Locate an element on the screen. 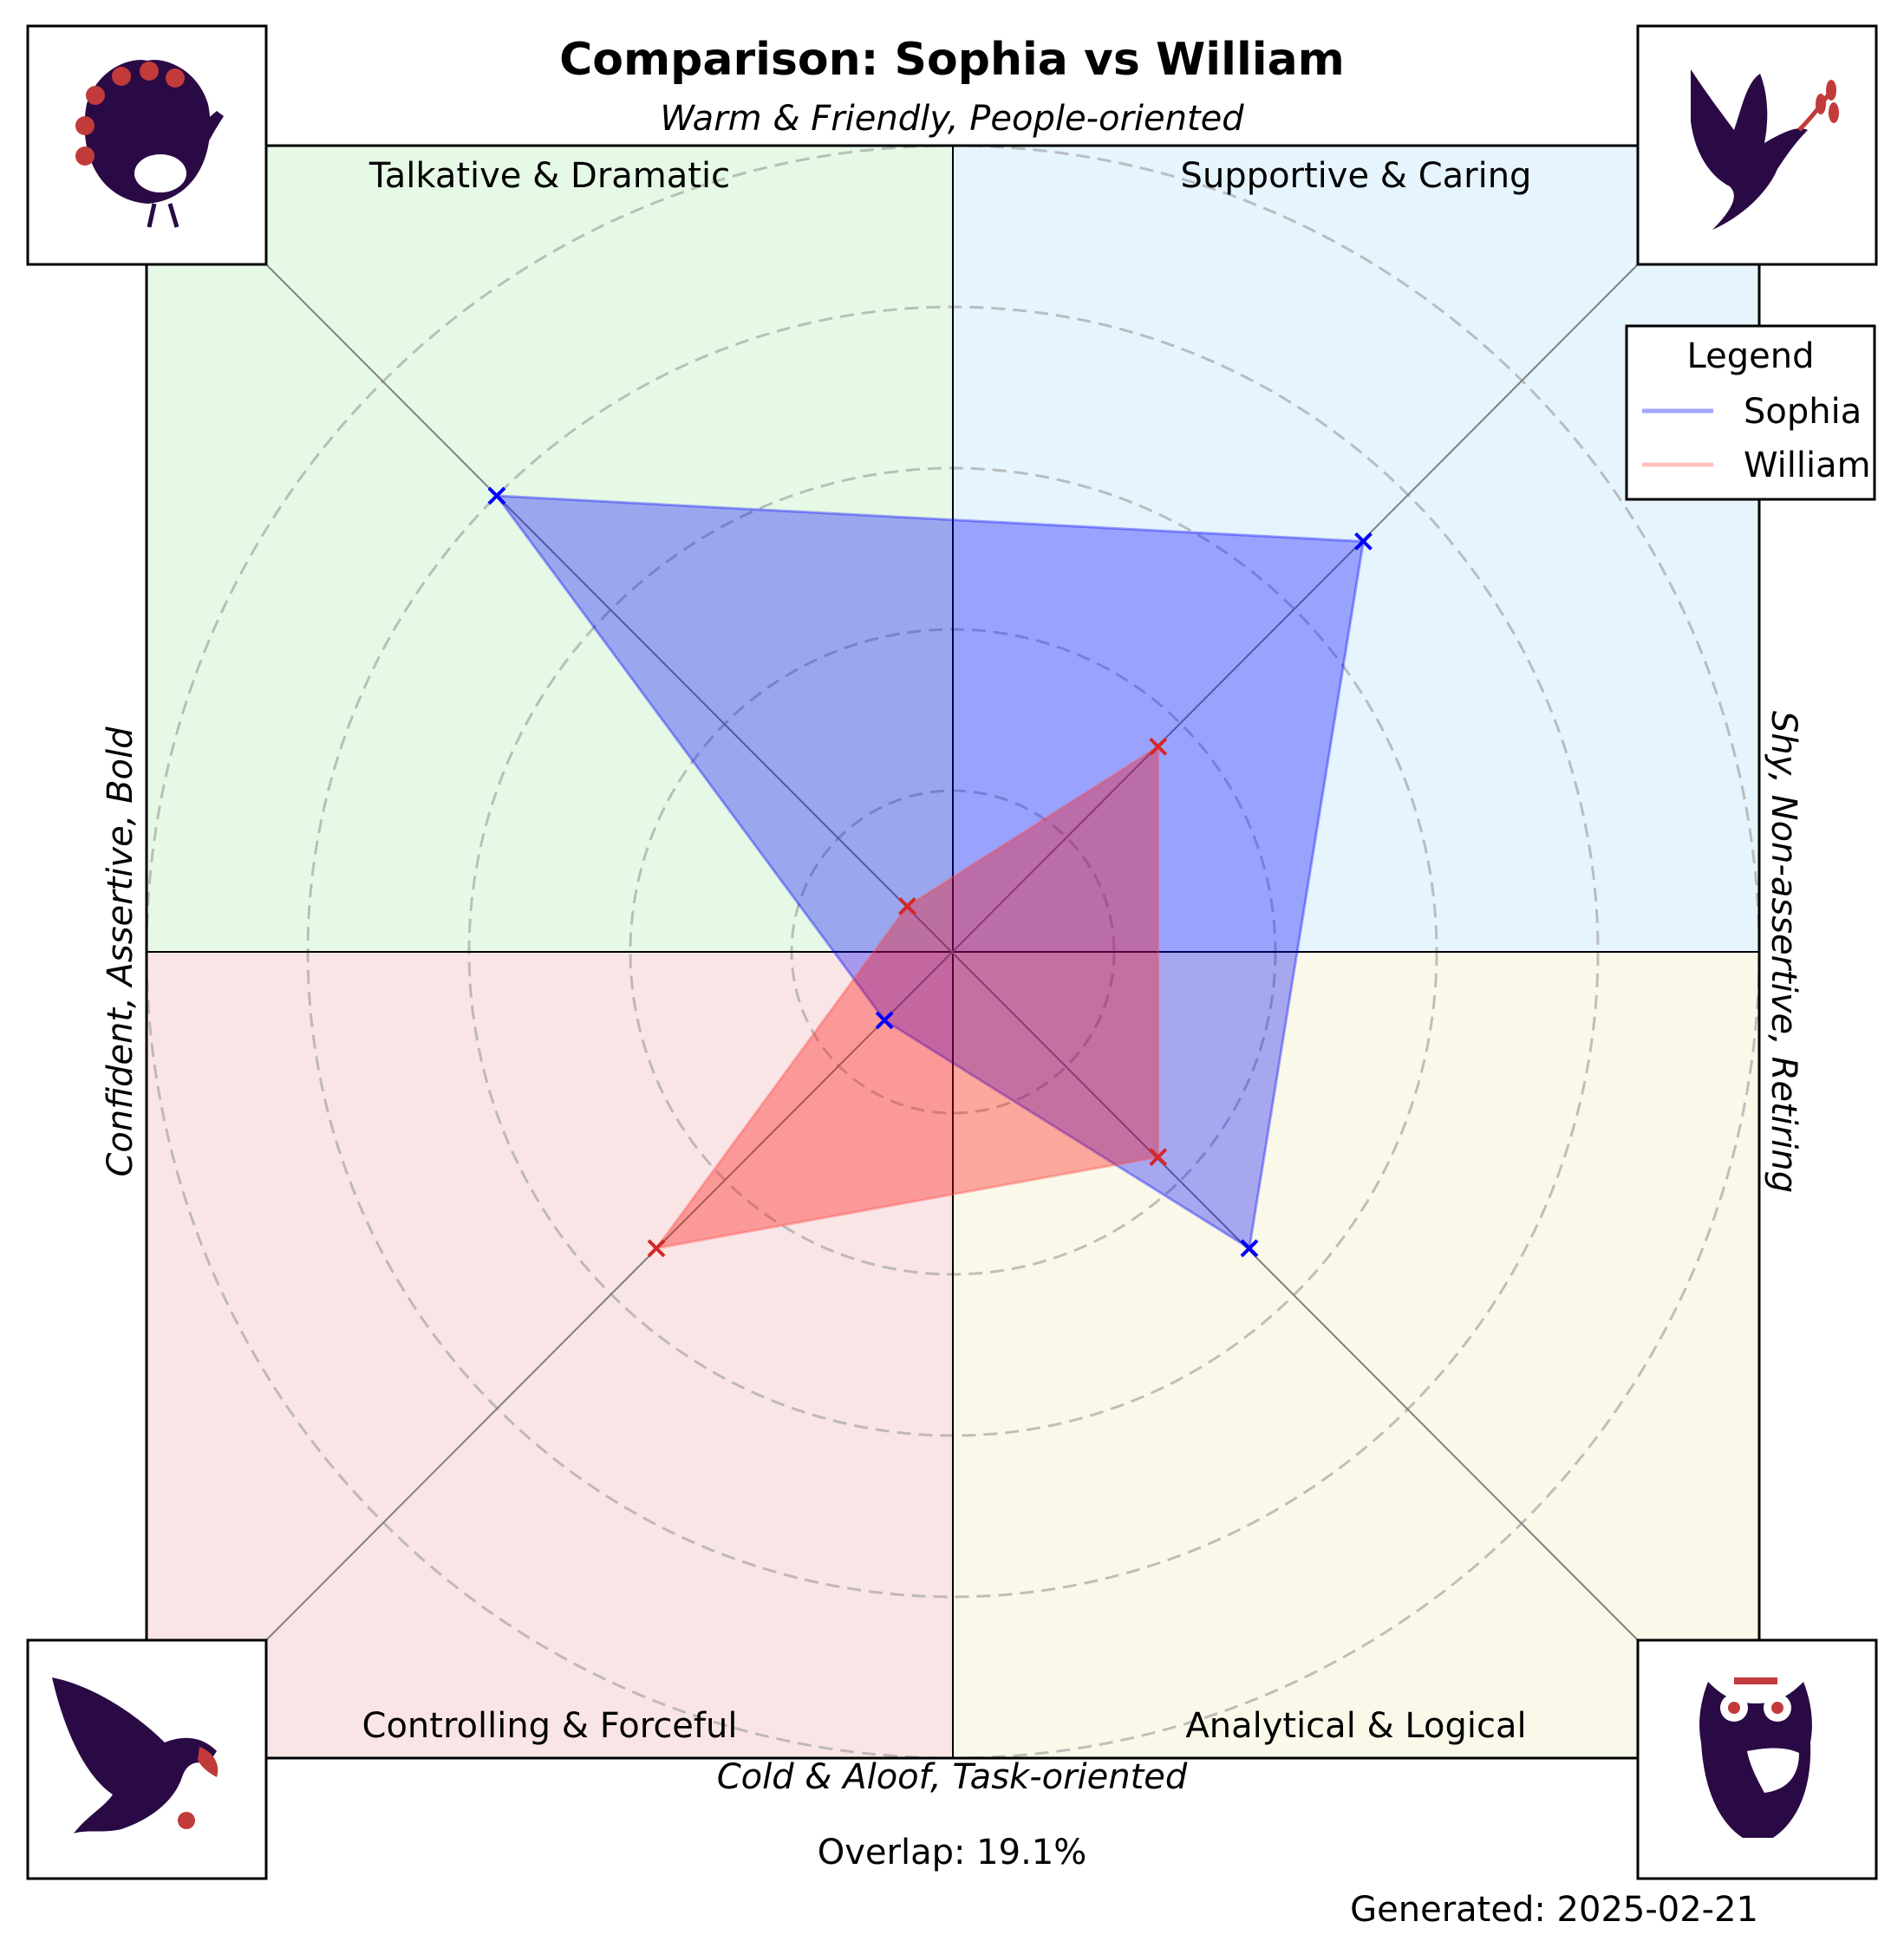  quadrant-label-bottom-right: Analytical & Logical is located at coordinates (1355, 1726).